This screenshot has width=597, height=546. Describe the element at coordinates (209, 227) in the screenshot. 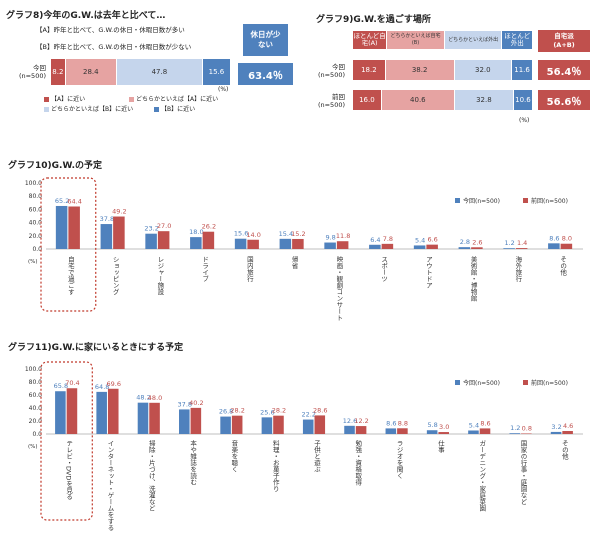

I see `data-label: 26.2` at that location.